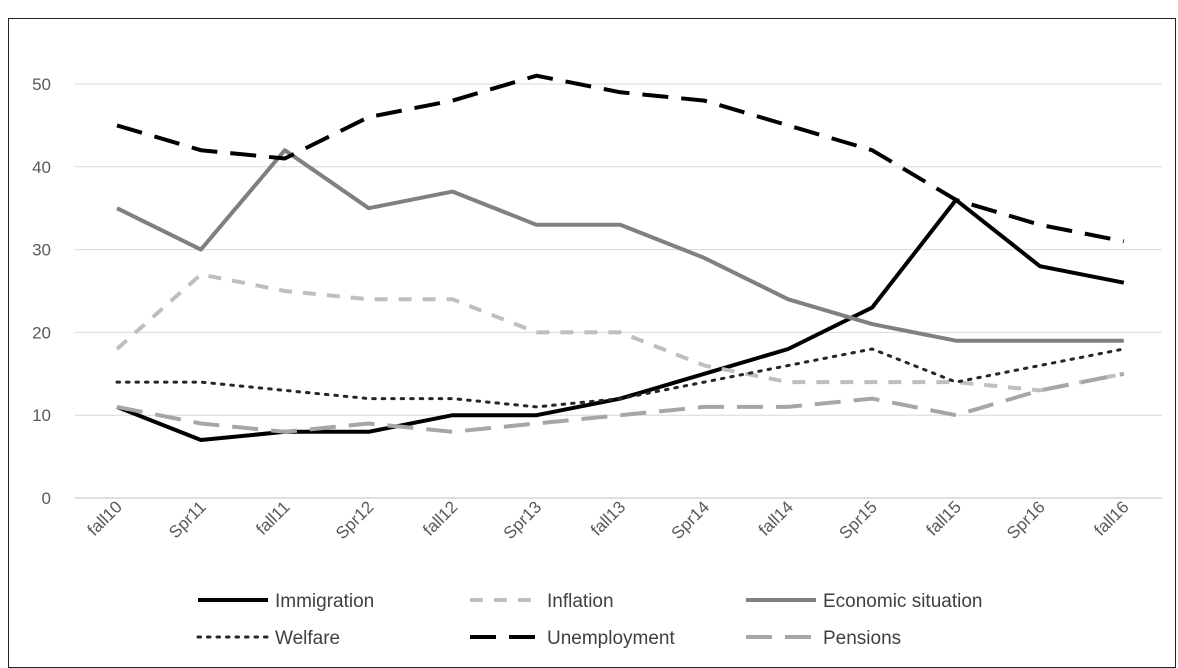 Image resolution: width=1178 pixels, height=668 pixels. Describe the element at coordinates (41, 332) in the screenshot. I see `y-tick-label: 20` at that location.